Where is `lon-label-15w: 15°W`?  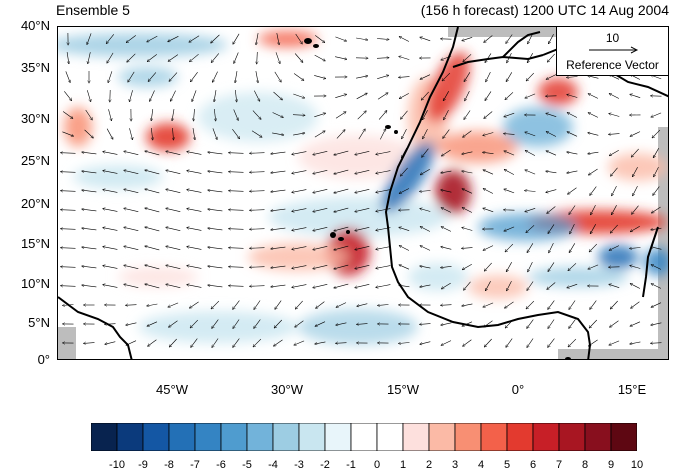 lon-label-15w: 15°W is located at coordinates (403, 389).